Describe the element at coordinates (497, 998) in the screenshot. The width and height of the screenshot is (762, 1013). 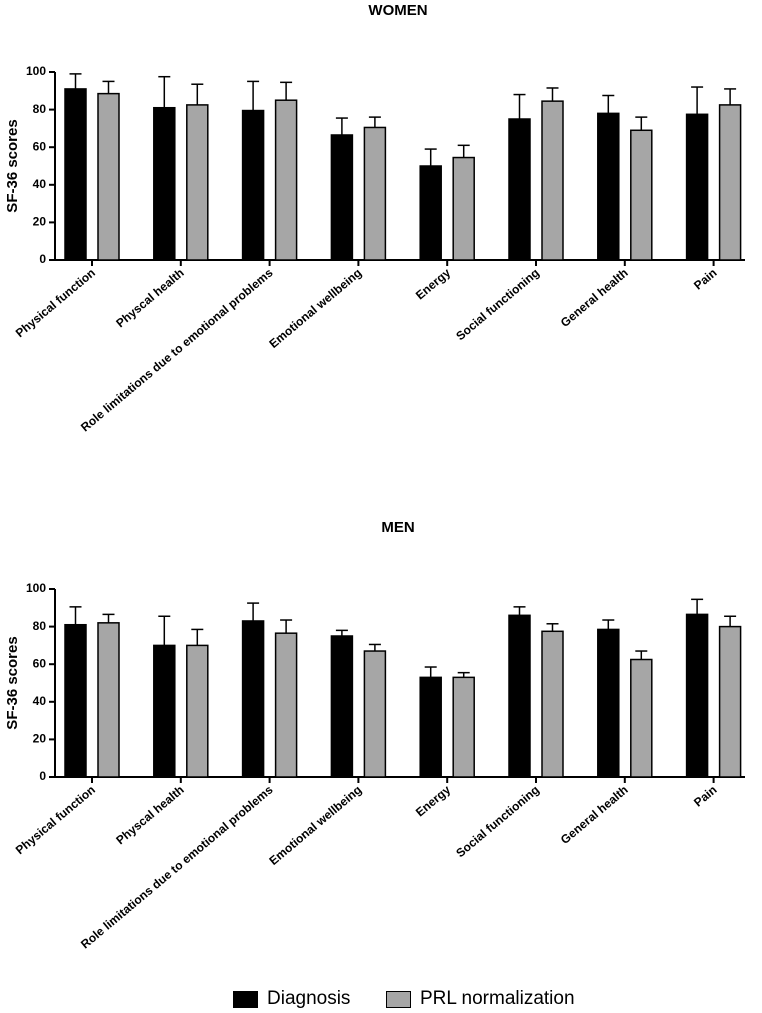
I see `legend-label-prl-normalization: PRL normalization` at that location.